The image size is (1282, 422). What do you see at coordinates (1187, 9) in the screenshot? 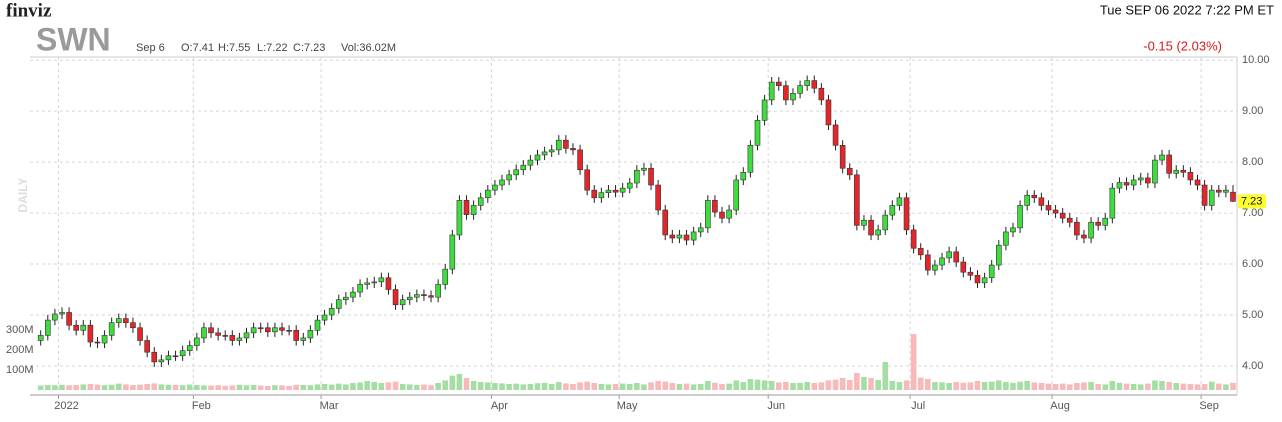
I see `datetime: Tue SEP 06 2022 7:22 PM ET` at bounding box center [1187, 9].